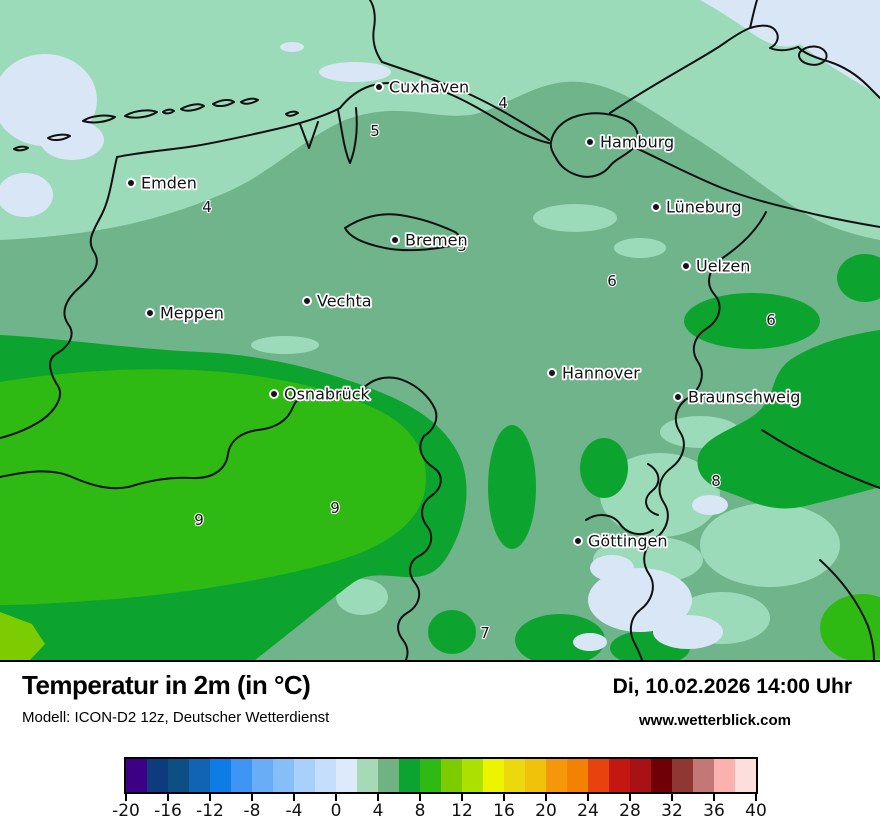 The height and width of the screenshot is (830, 880). Describe the element at coordinates (546, 811) in the screenshot. I see `legend-tick-label: 20` at that location.